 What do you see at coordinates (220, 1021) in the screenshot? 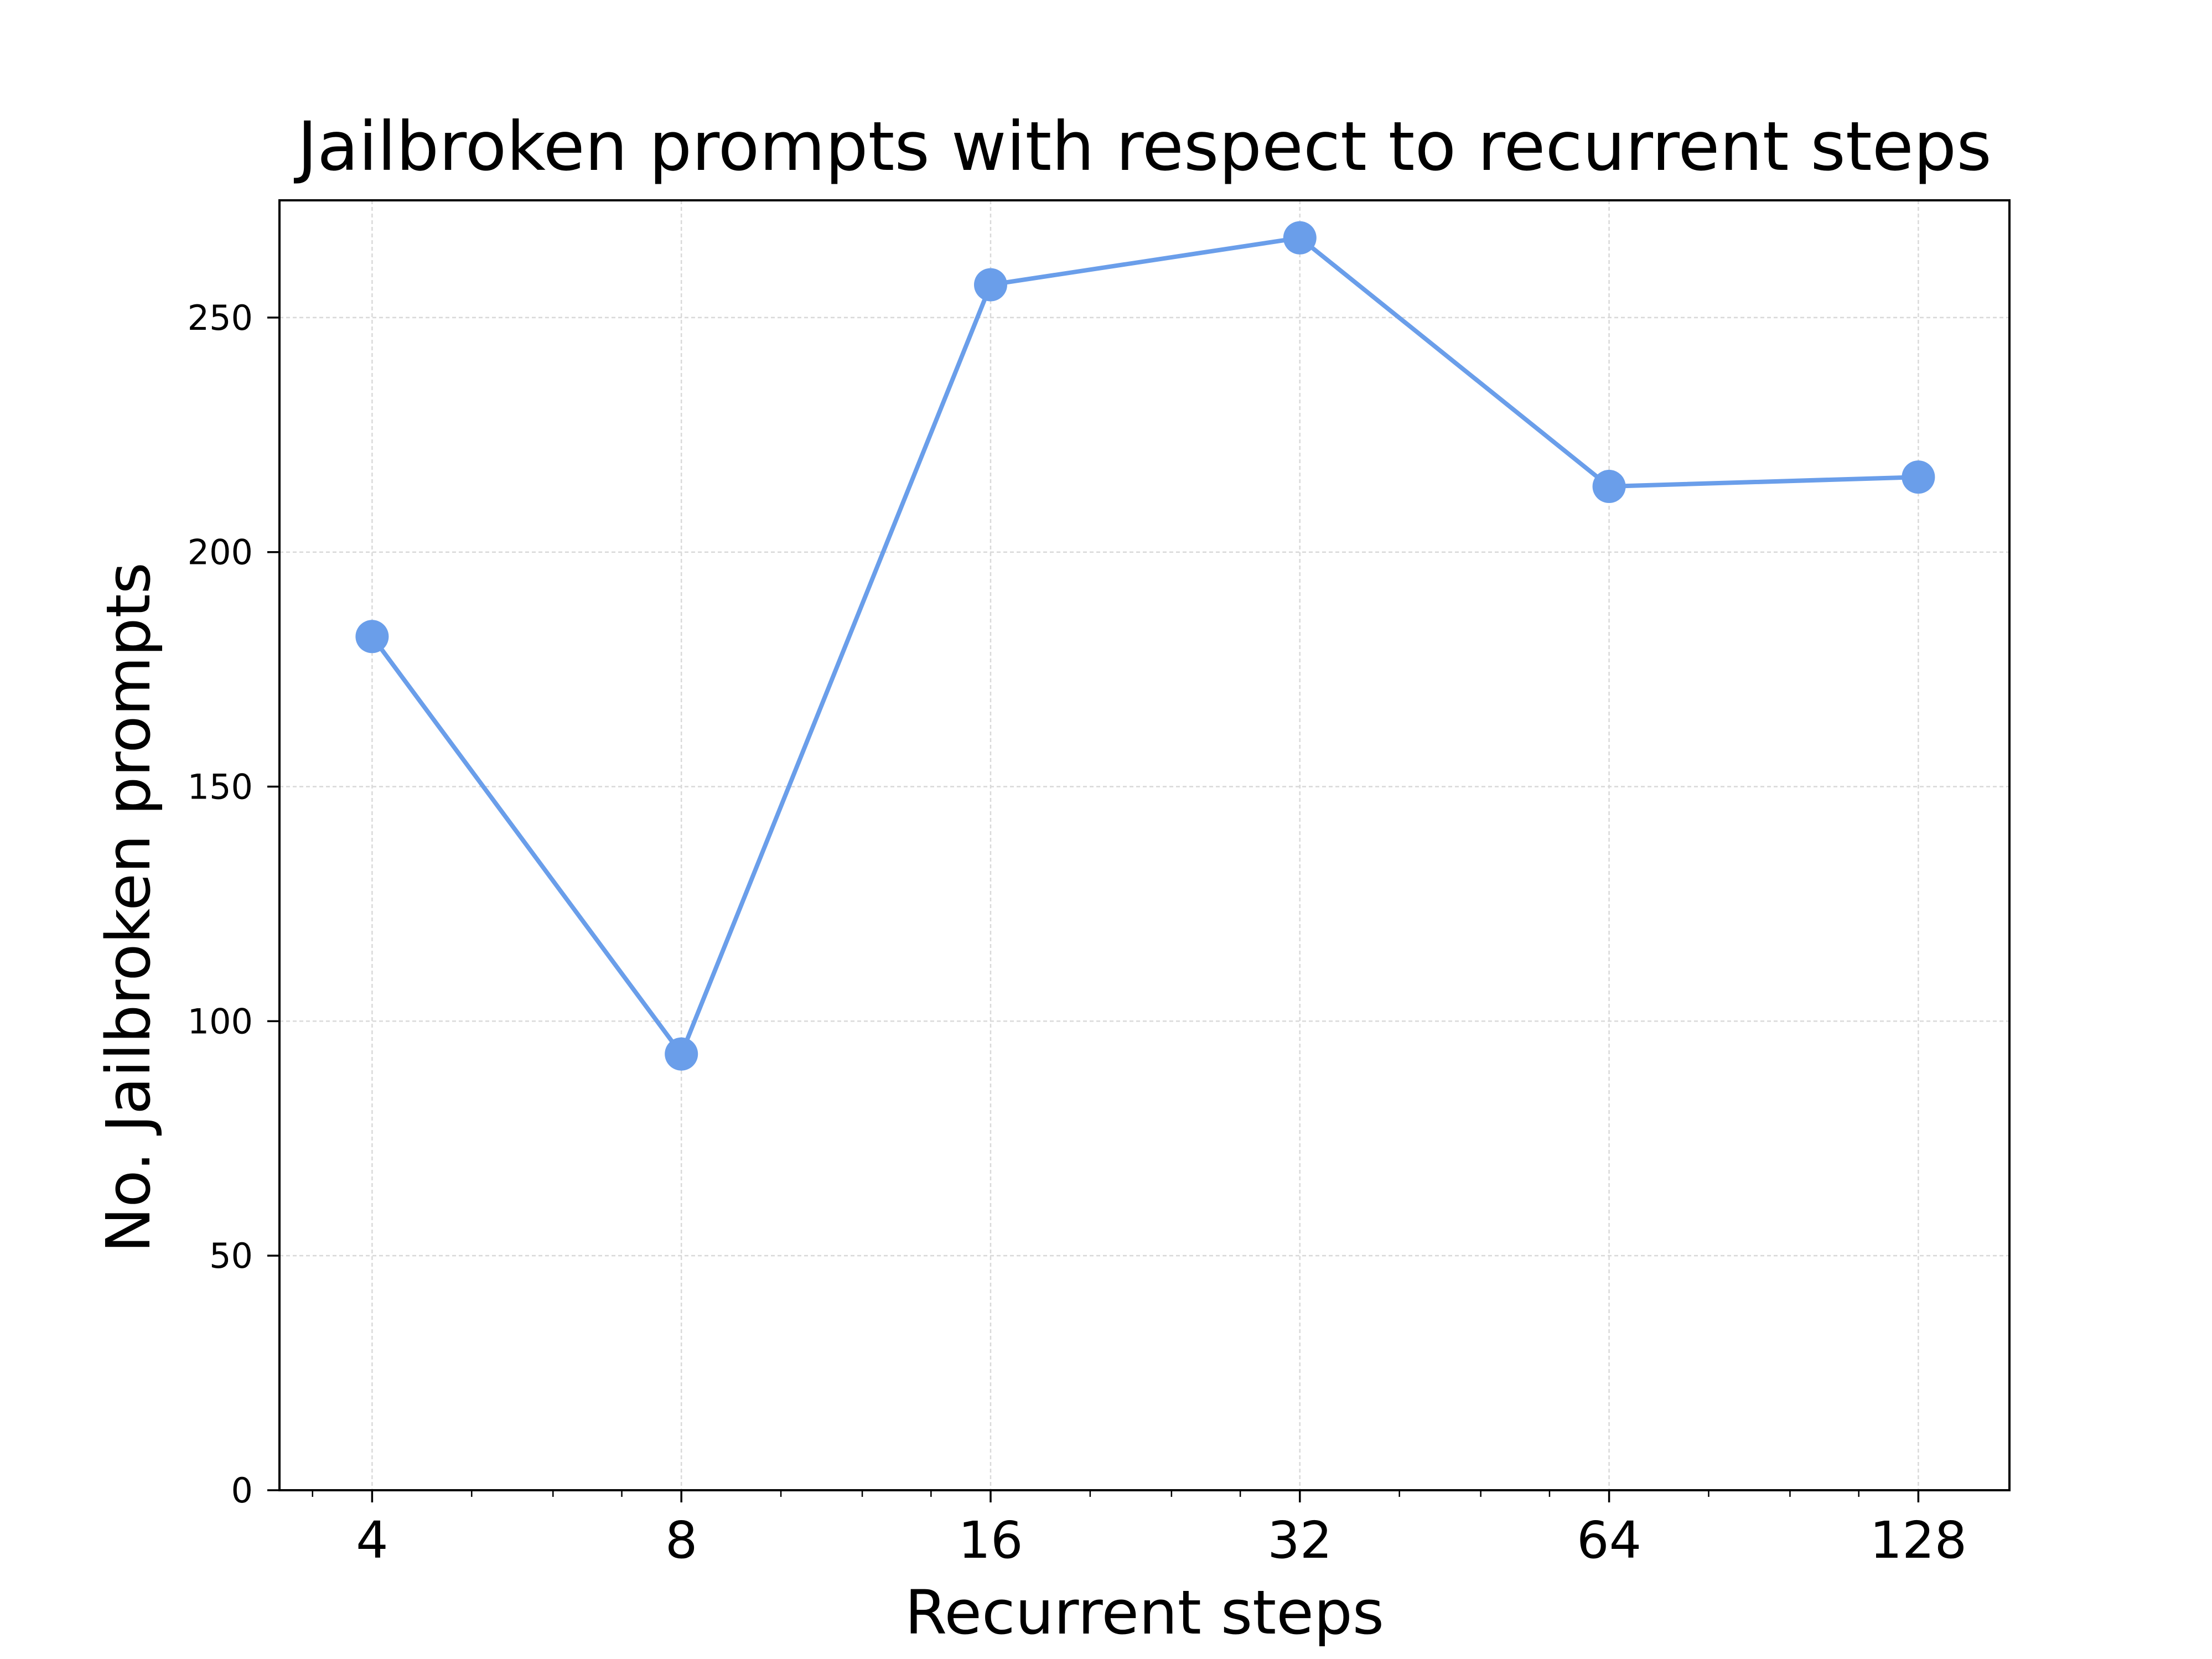
I see `y-tick-label: 100` at bounding box center [220, 1021].